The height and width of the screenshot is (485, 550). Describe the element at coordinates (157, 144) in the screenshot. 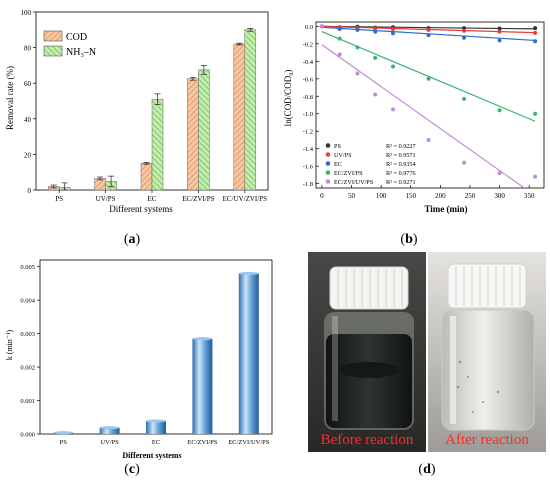

I see `bar-nh-n-ec` at that location.